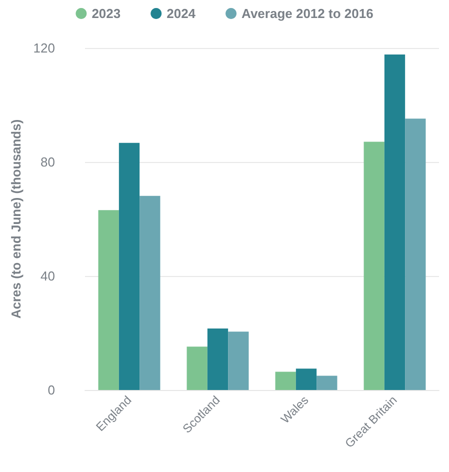 The image size is (449, 472). Describe the element at coordinates (308, 13) in the screenshot. I see `legend-label: Average 2012 to 2016` at that location.